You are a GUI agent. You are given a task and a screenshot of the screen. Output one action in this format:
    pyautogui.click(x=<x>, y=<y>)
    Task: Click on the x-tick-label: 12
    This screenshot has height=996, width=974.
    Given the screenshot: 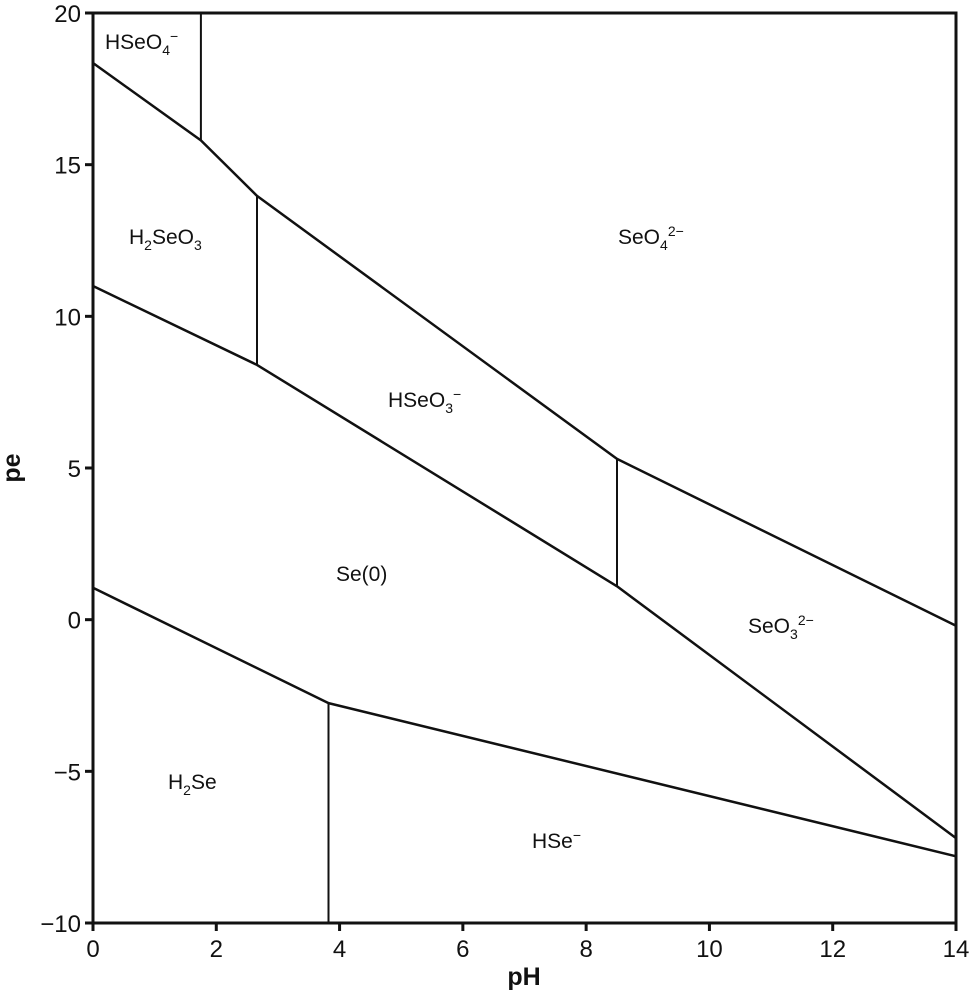 What is the action you would take?
    pyautogui.click(x=832, y=949)
    